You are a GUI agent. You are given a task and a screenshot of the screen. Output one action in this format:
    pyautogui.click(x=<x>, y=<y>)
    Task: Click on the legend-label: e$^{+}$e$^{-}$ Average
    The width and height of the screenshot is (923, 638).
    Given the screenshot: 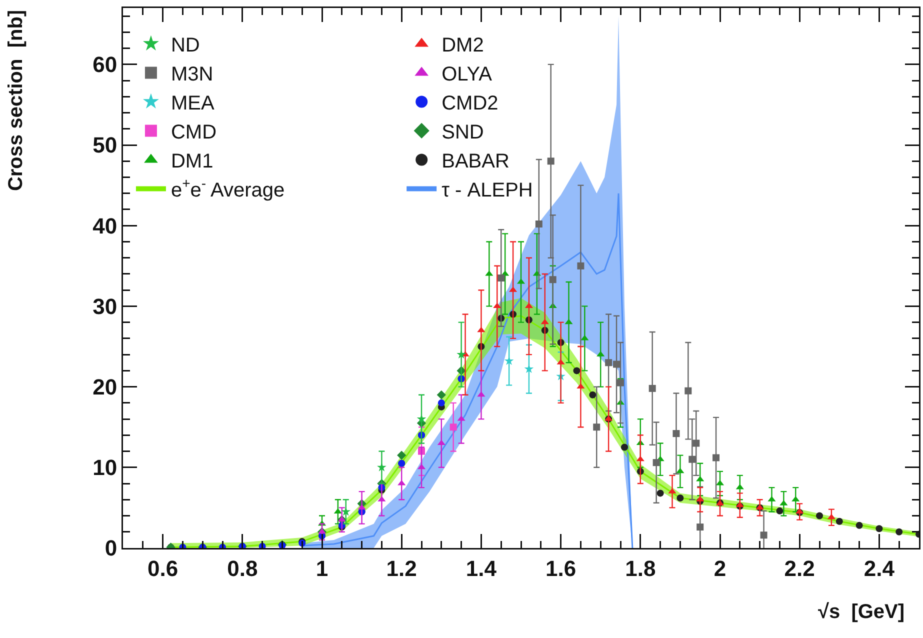 What is the action you would take?
    pyautogui.click(x=227, y=188)
    